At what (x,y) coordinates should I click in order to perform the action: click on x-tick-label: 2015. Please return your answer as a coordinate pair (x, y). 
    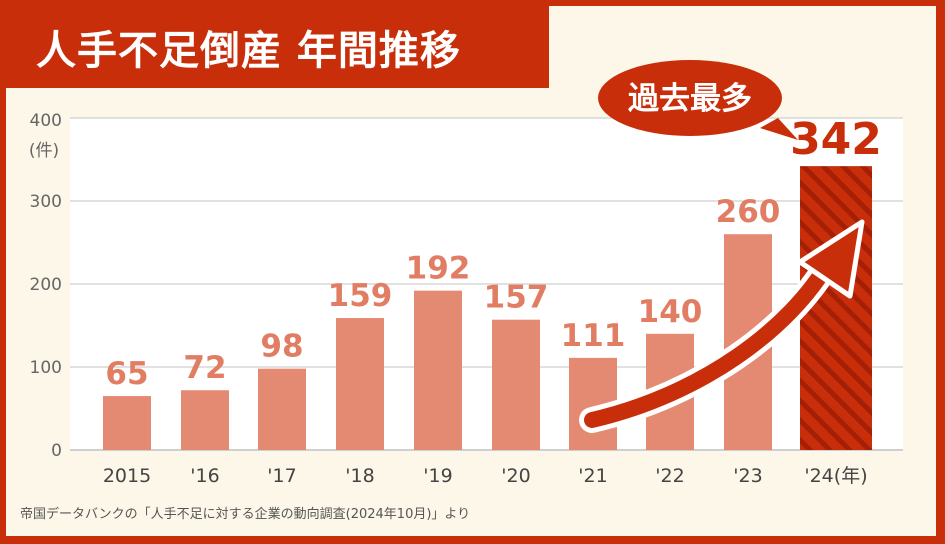
    Looking at the image, I should click on (127, 476).